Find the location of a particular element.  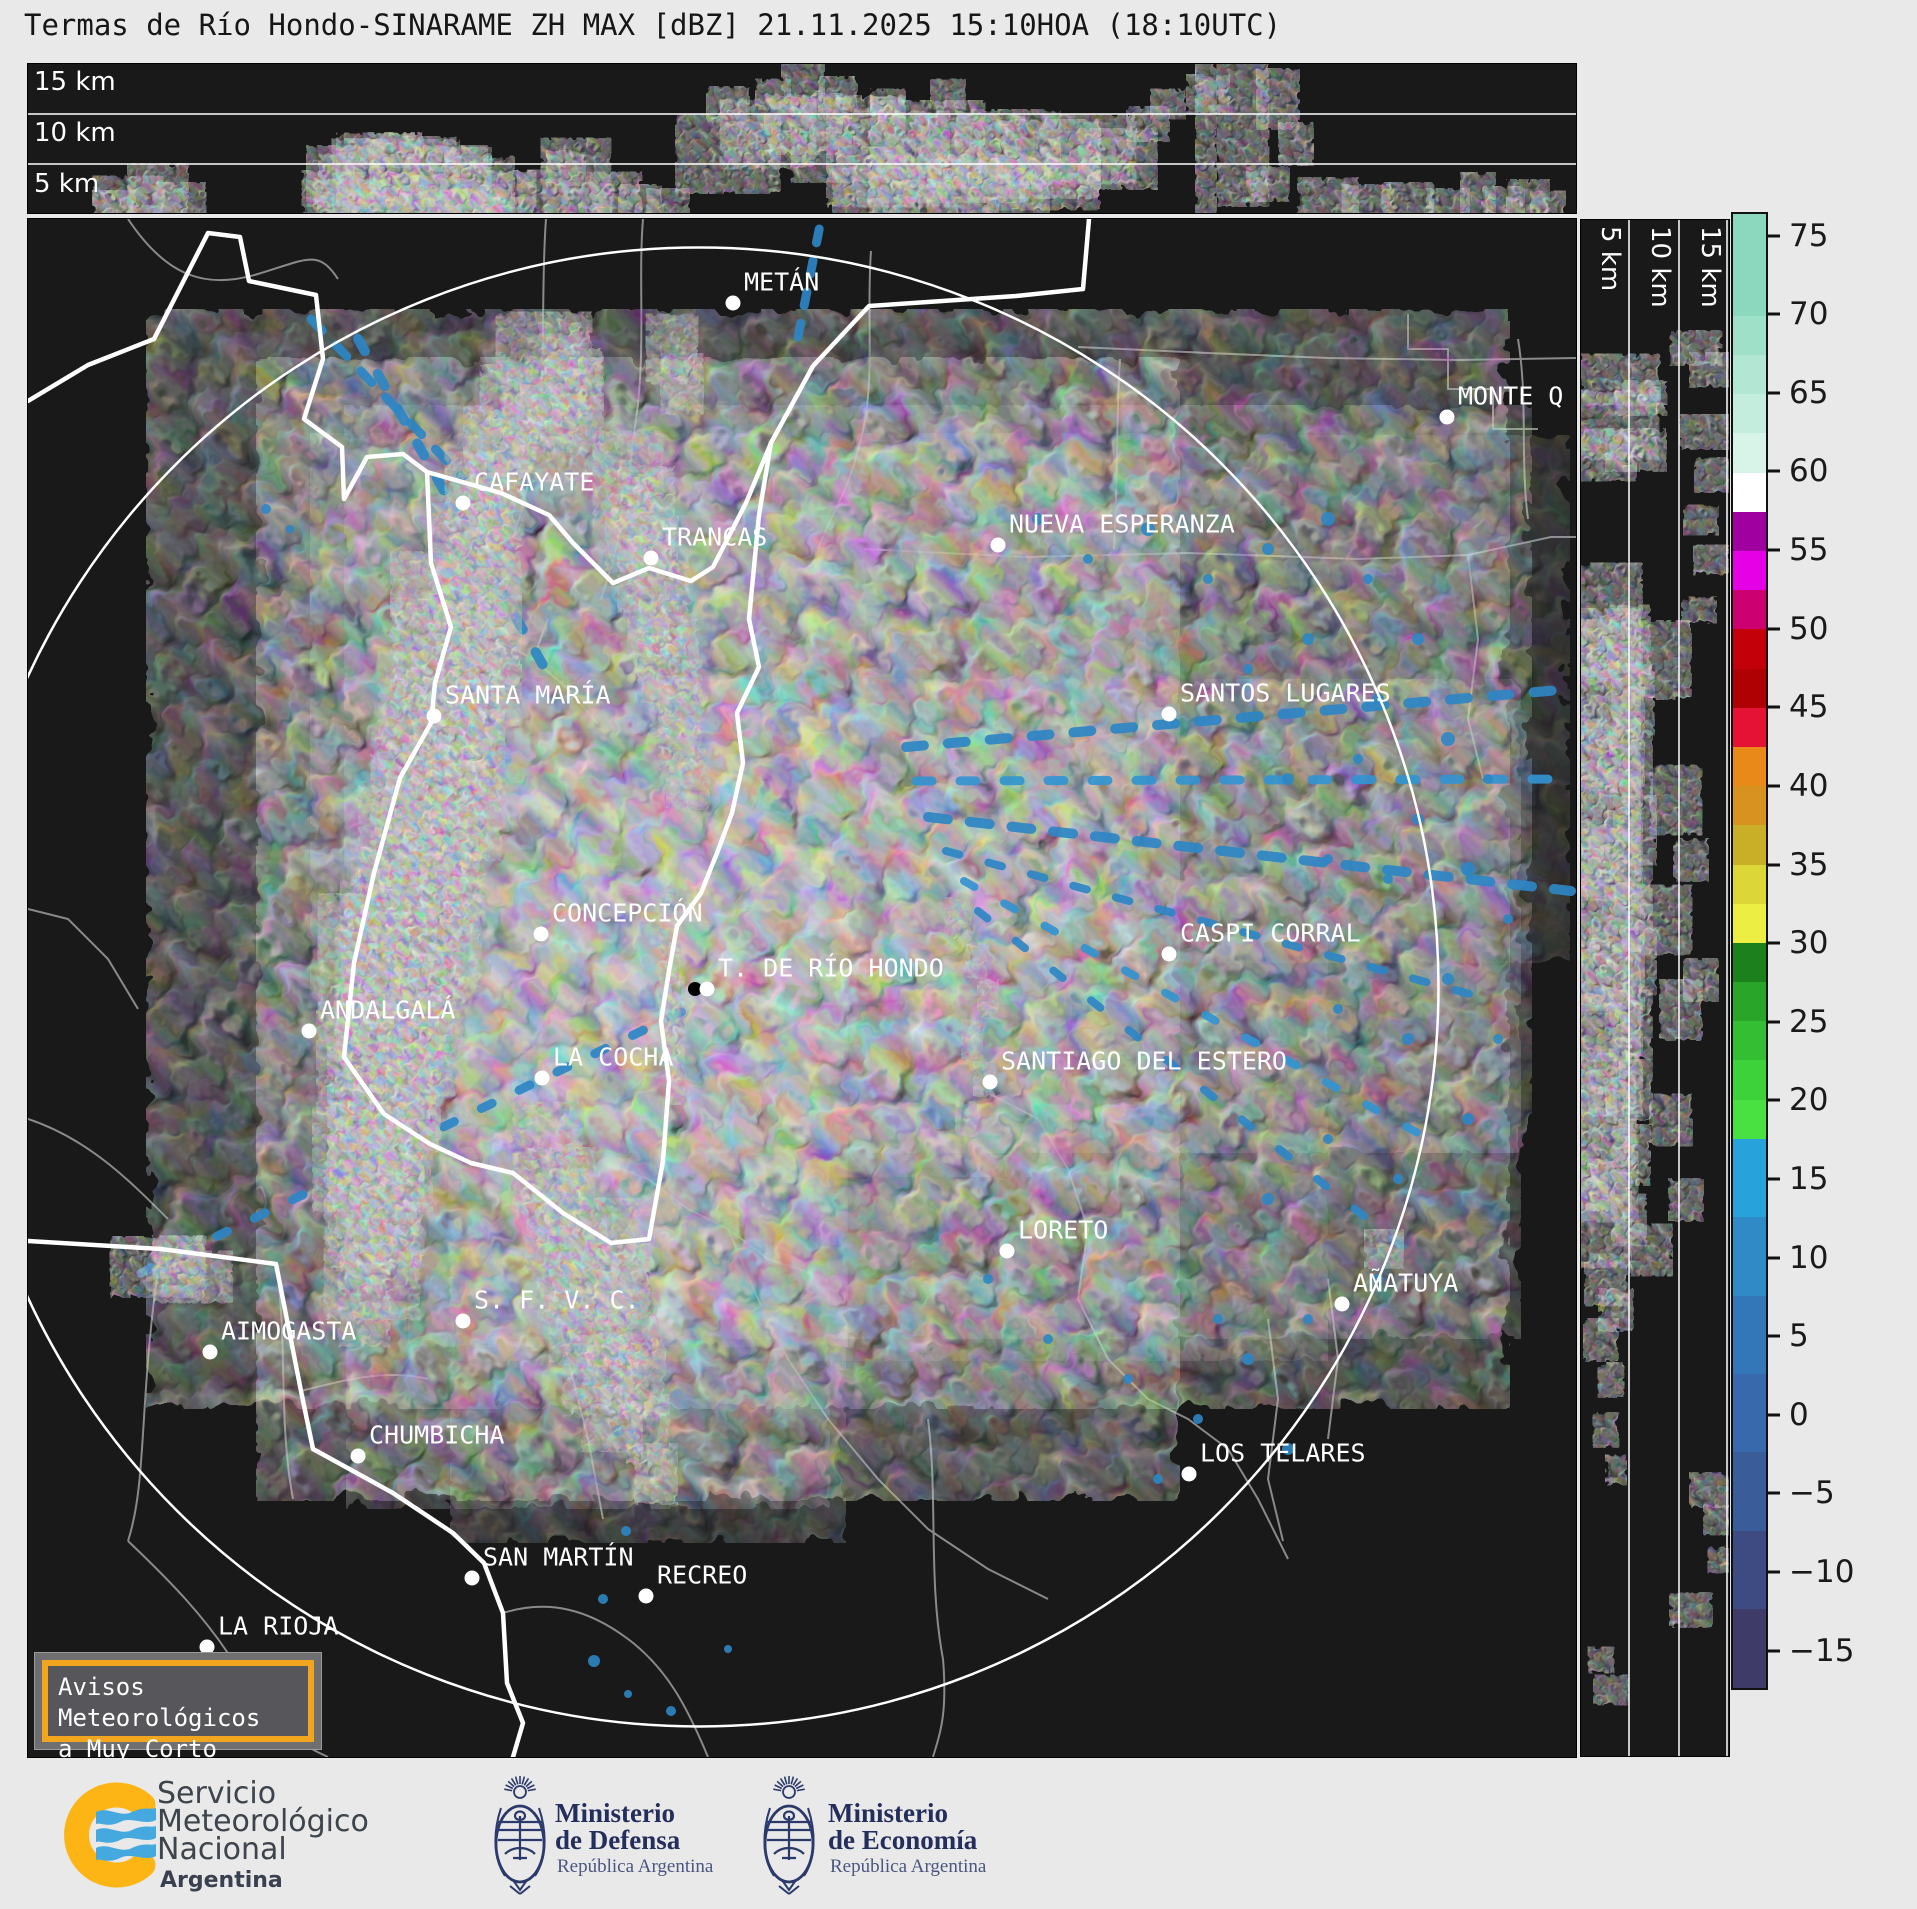

smn-name: Servicio Meteorológico Nacional is located at coordinates (263, 1822).